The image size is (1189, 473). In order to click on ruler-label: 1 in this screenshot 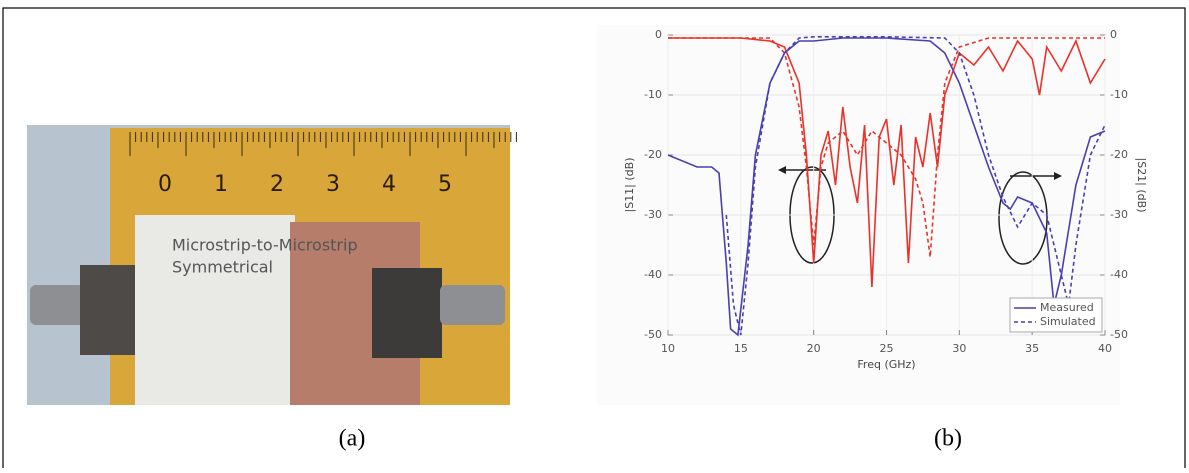, I will do `click(221, 184)`.